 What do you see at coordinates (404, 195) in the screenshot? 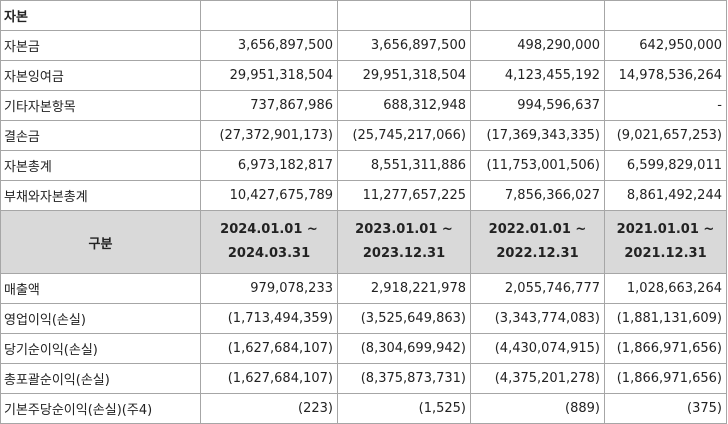
I see `value-cell: 11,277,657,225` at bounding box center [404, 195].